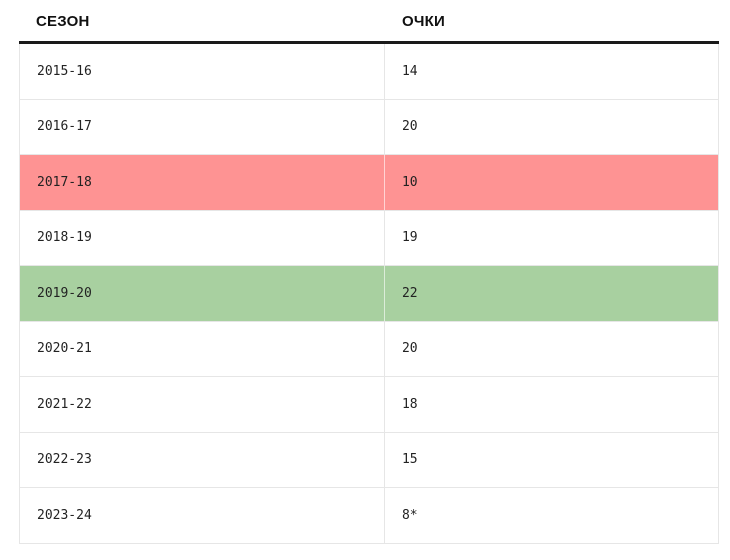 Image resolution: width=730 pixels, height=560 pixels. I want to click on table-row: 2016-17 20, so click(369, 127).